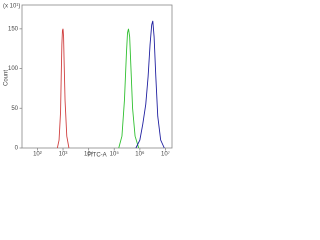  Describe the element at coordinates (13, 29) in the screenshot. I see `y-tick-label: 150` at that location.